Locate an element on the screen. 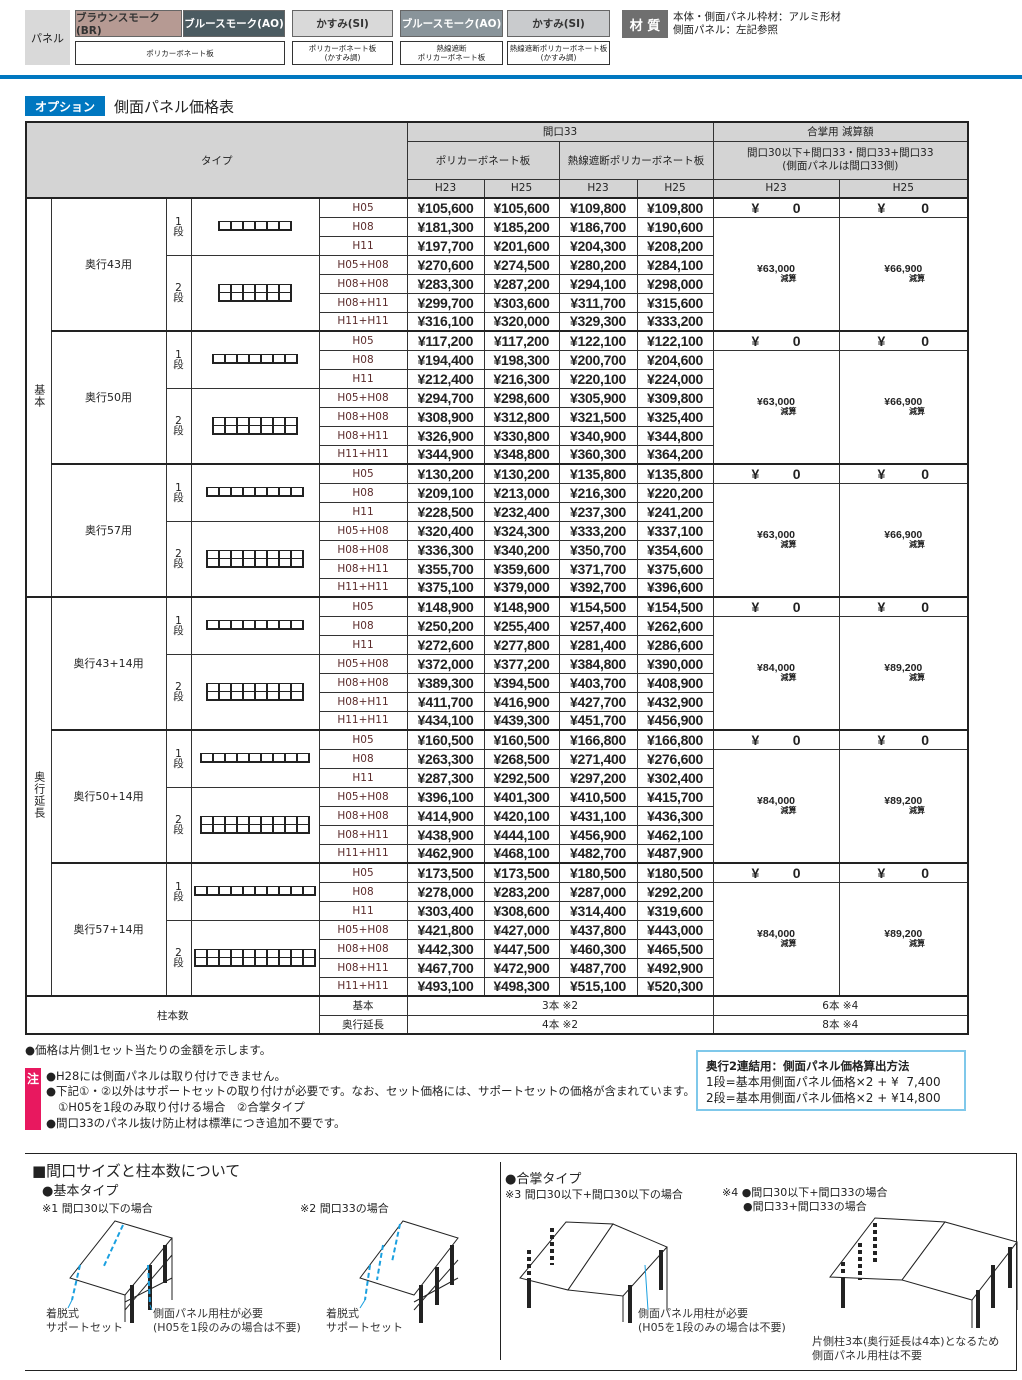 This screenshot has width=1022, height=1380. price-cell: ¥337,100 is located at coordinates (675, 530).